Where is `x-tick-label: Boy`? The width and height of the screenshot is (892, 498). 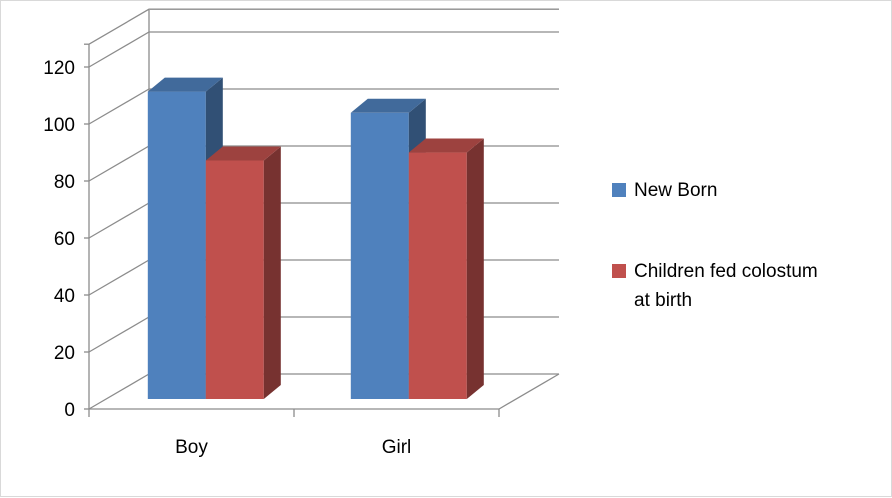 x-tick-label: Boy is located at coordinates (191, 447).